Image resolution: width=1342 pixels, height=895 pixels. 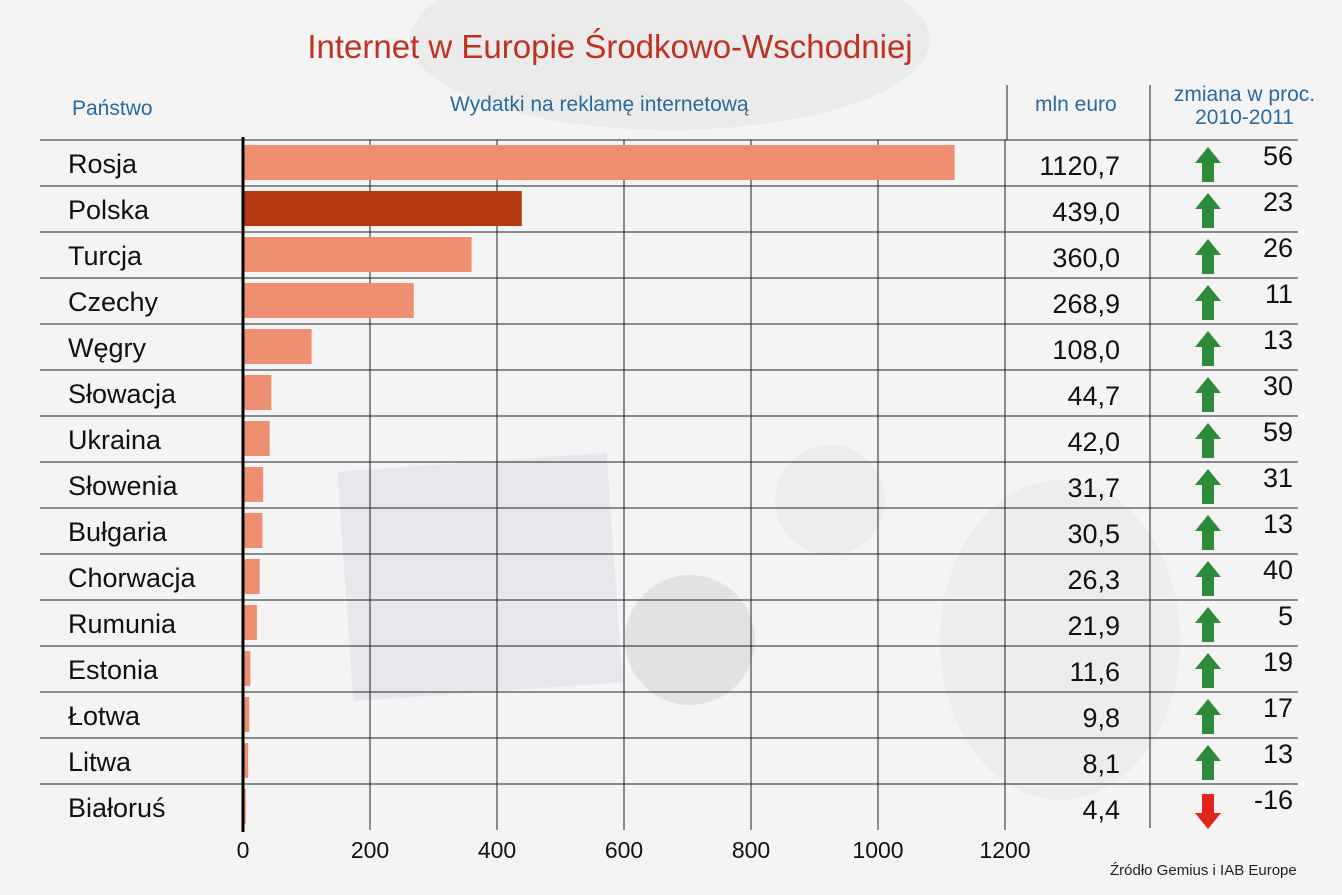 What do you see at coordinates (277, 346) in the screenshot?
I see `bar-Węgry` at bounding box center [277, 346].